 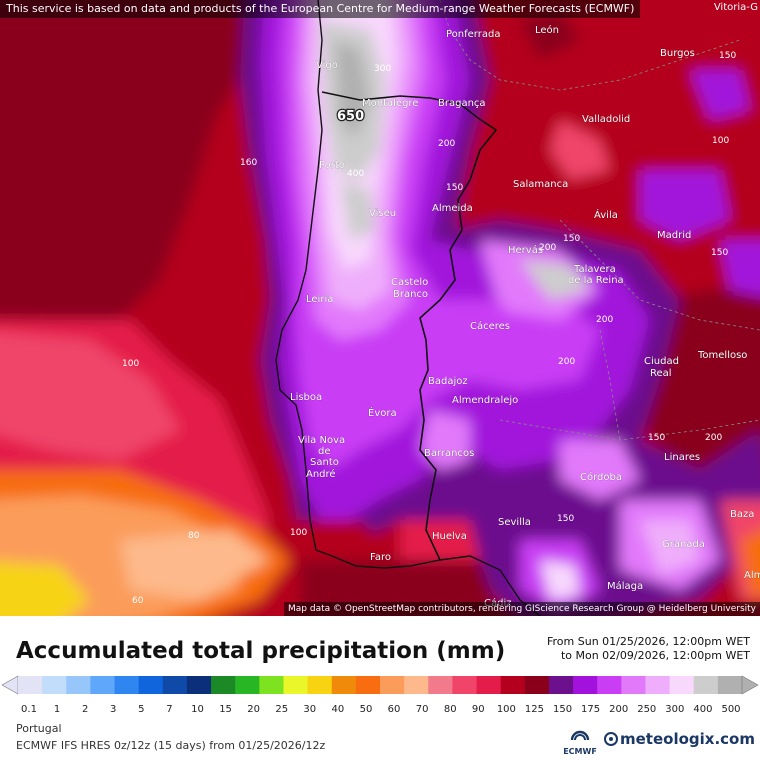 I want to click on city-label-talavera: Talavera, so click(x=594, y=269).